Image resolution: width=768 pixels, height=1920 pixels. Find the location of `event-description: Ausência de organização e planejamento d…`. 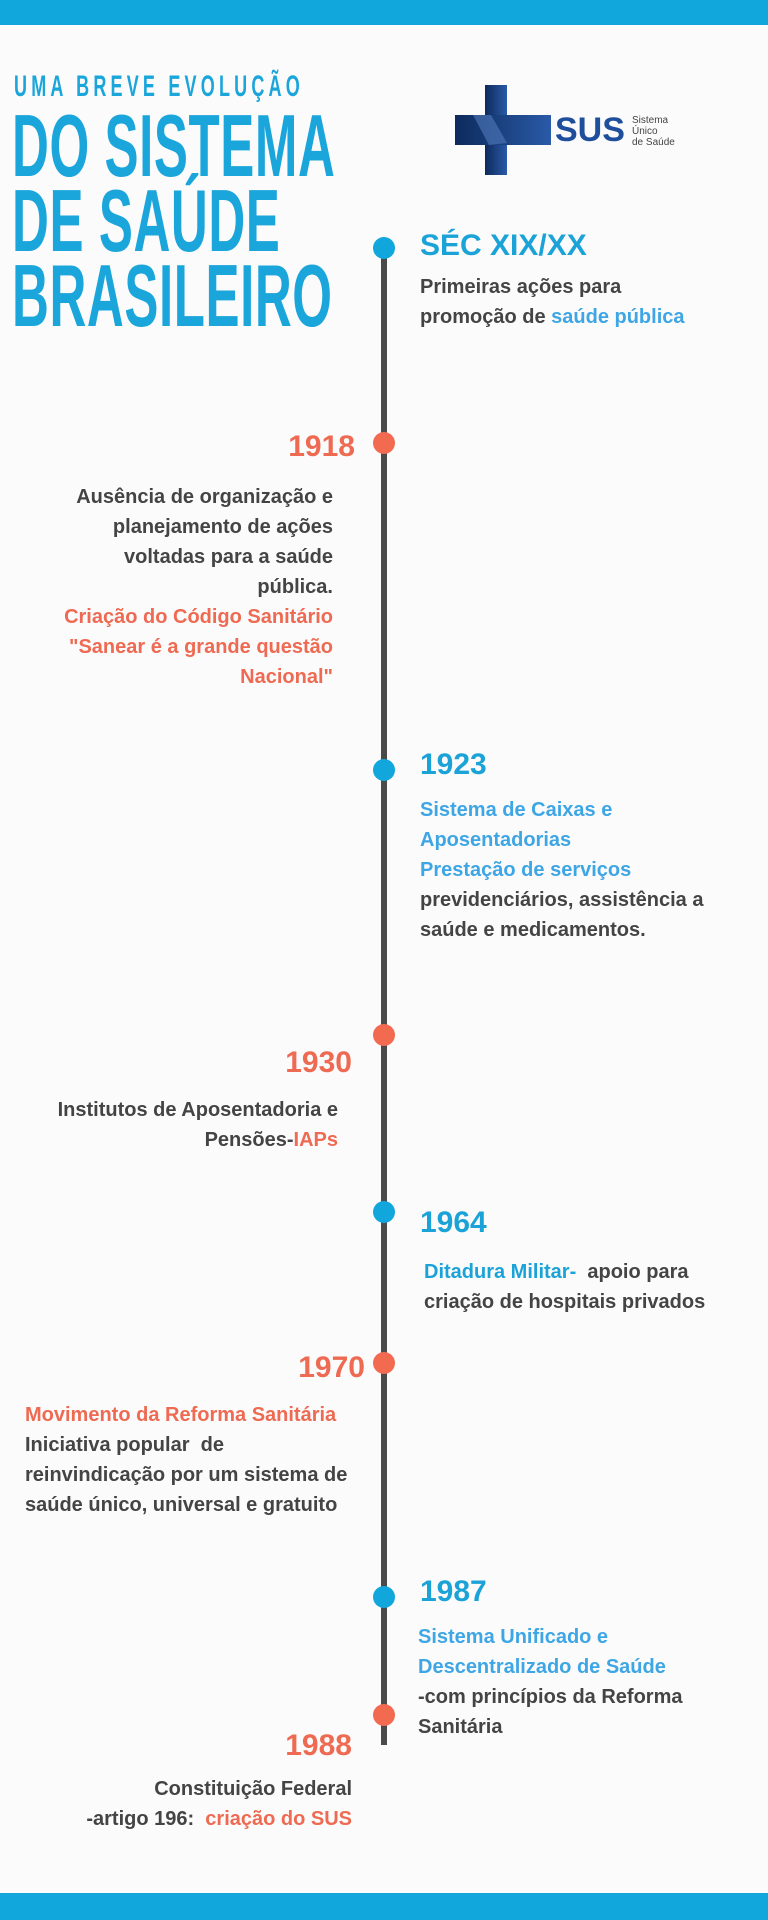

event-description: Ausência de organização e planejamento d… is located at coordinates (166, 587).